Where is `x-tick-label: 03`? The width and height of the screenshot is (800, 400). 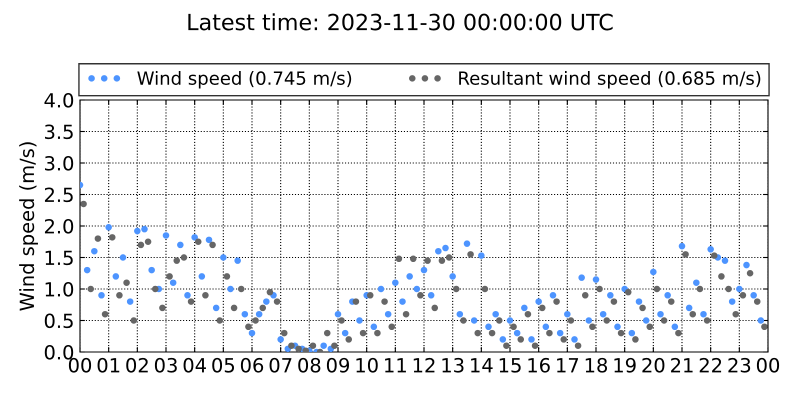
x-tick-label: 03 is located at coordinates (165, 365).